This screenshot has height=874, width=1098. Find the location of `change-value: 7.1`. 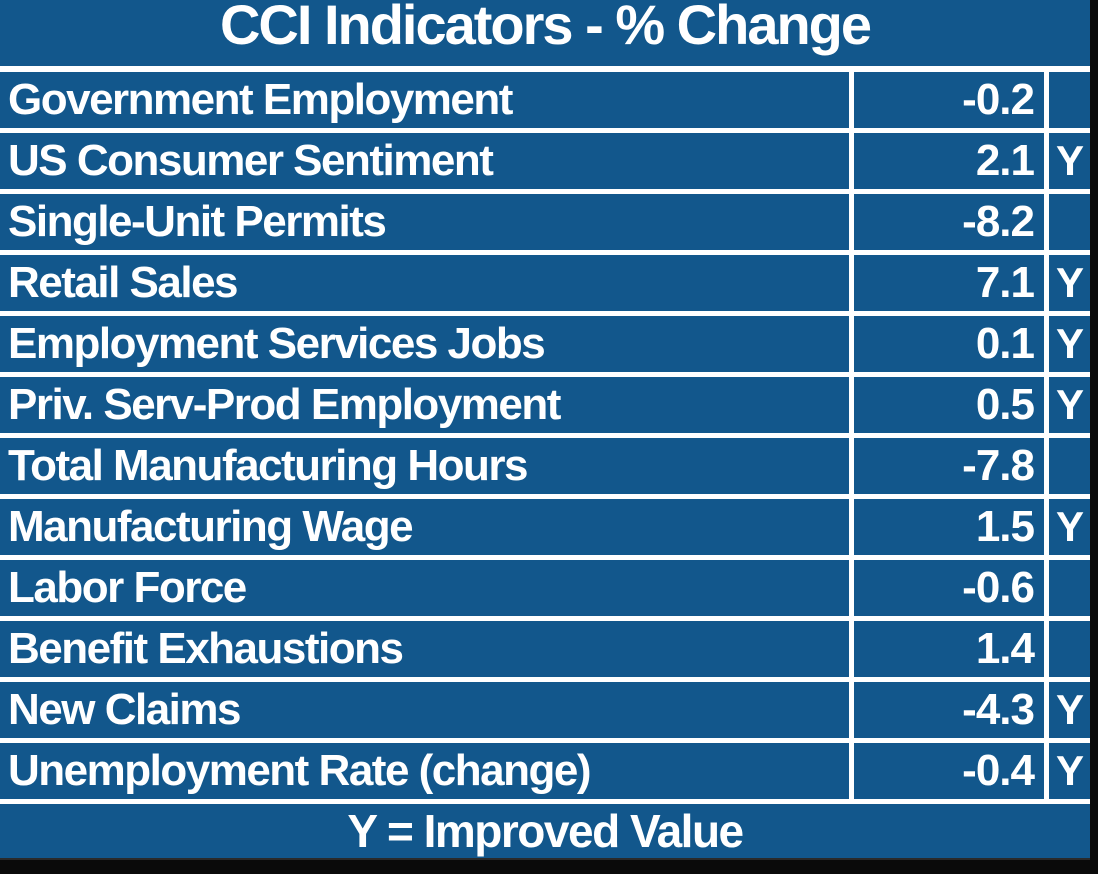

change-value: 7.1 is located at coordinates (946, 283).